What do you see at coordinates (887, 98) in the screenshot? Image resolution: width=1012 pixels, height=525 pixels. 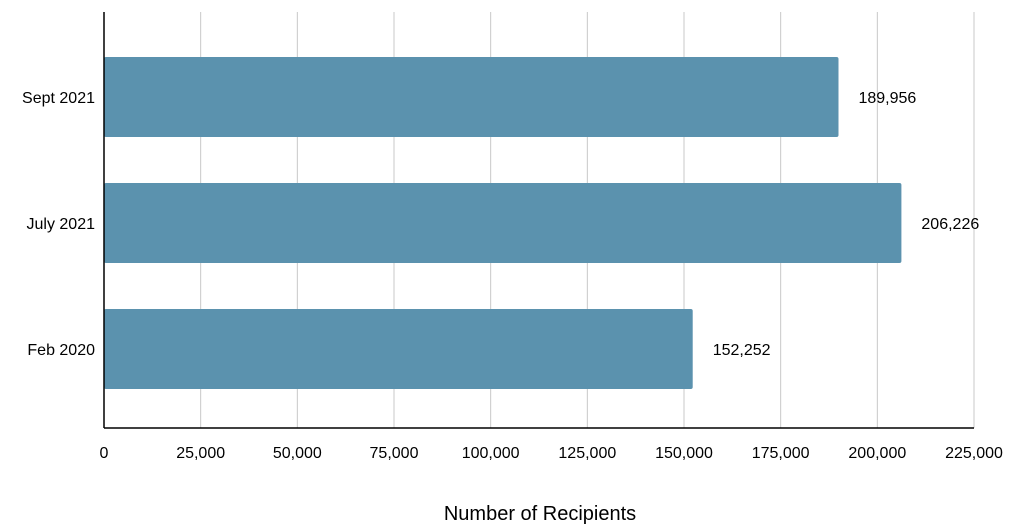 I see `bar-value-label: 189,956` at bounding box center [887, 98].